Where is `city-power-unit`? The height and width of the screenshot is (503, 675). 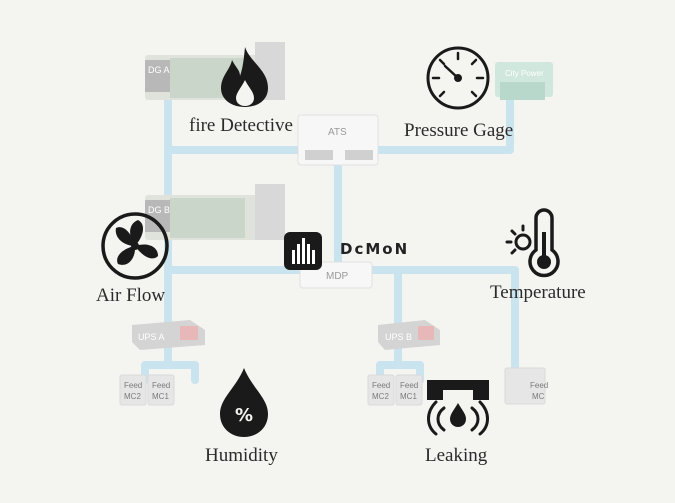
city-power-unit is located at coordinates (524, 81).